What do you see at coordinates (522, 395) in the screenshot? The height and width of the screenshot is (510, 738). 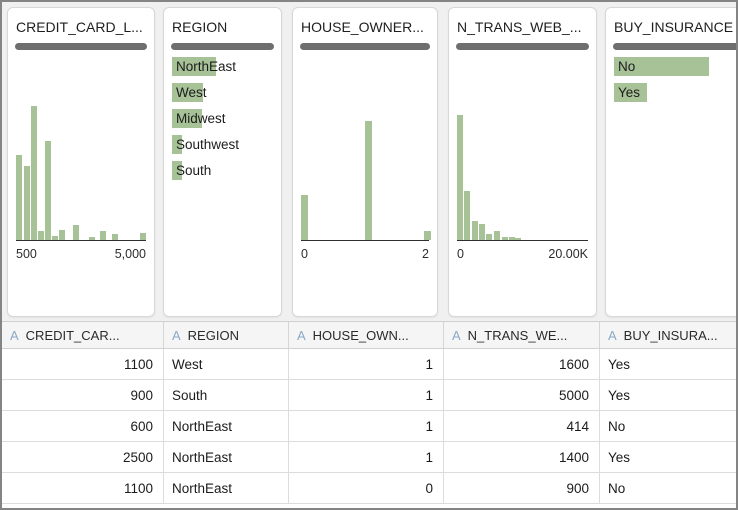 I see `grid-cell: 5000` at bounding box center [522, 395].